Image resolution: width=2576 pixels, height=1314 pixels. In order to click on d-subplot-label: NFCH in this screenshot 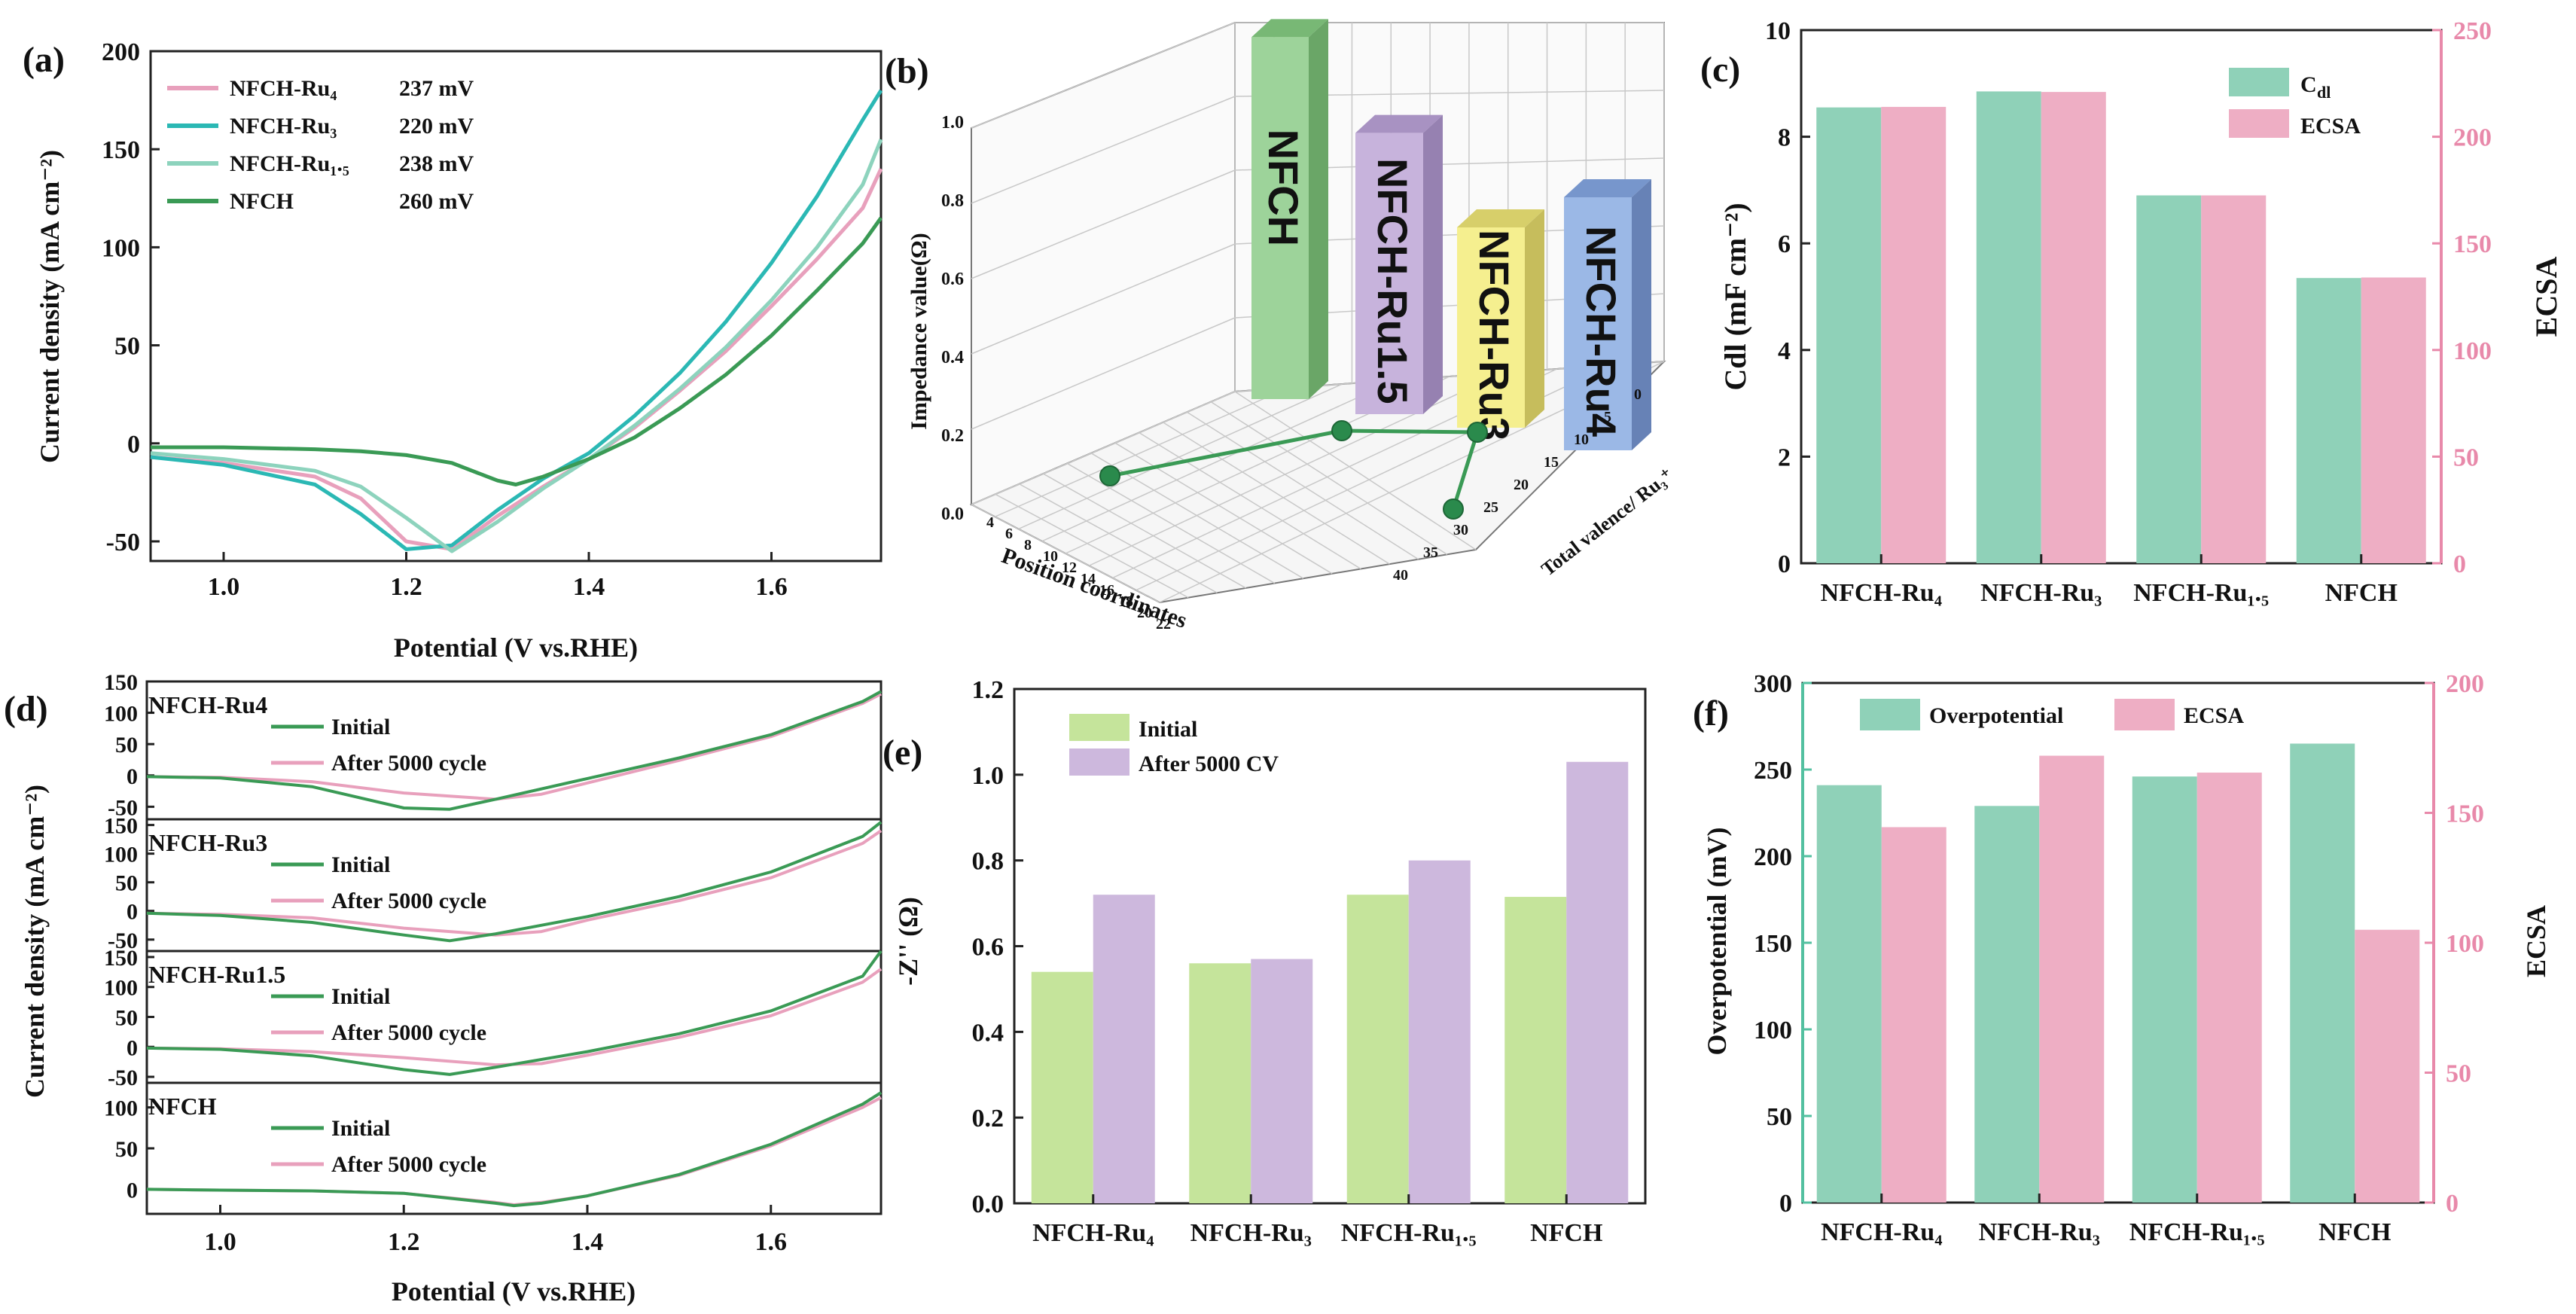, I will do `click(182, 1106)`.